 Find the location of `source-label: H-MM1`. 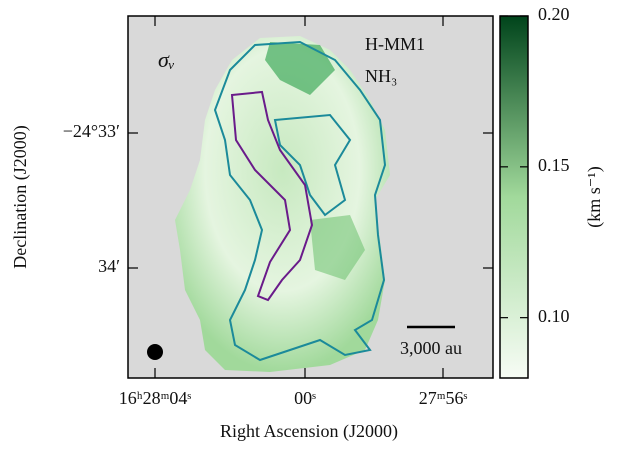

source-label: H-MM1 is located at coordinates (395, 44).